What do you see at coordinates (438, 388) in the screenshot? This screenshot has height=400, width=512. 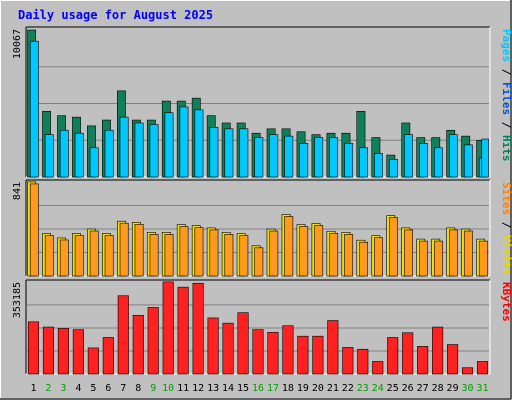 I see `x-tick-label: 28` at bounding box center [438, 388].